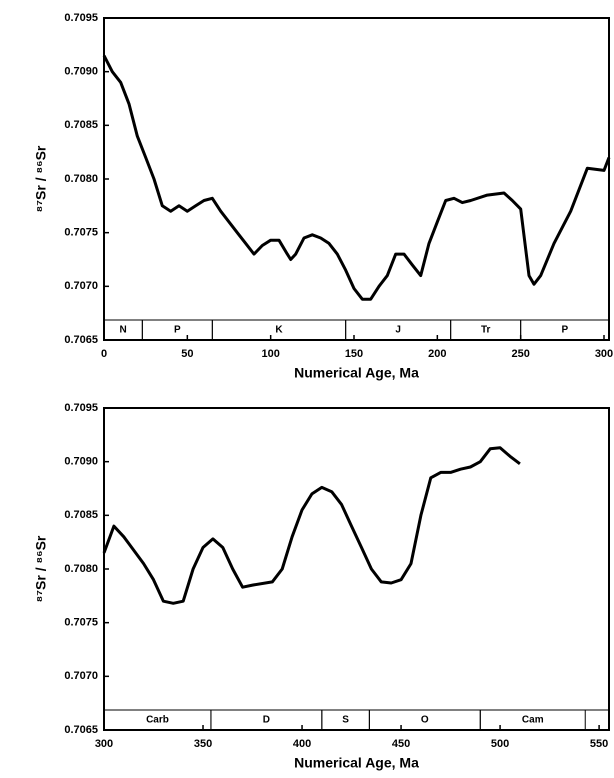 This screenshot has width=614, height=778. What do you see at coordinates (270, 354) in the screenshot?
I see `x-tick-label: 100` at bounding box center [270, 354].